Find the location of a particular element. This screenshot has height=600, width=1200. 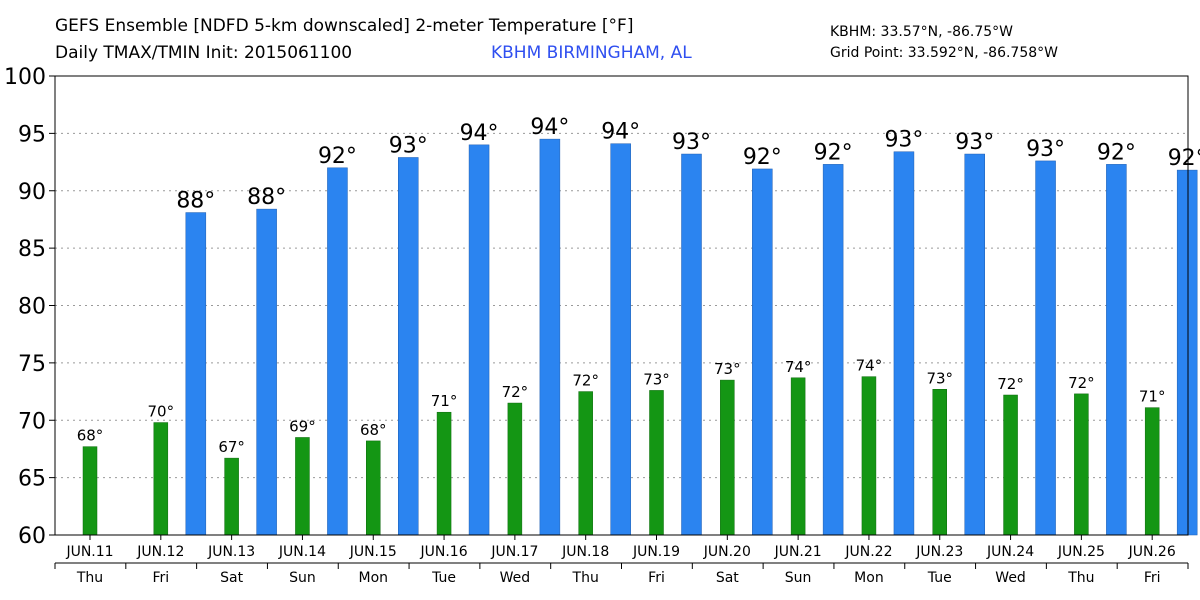

x-date-label: JUN.16 is located at coordinates (444, 552).